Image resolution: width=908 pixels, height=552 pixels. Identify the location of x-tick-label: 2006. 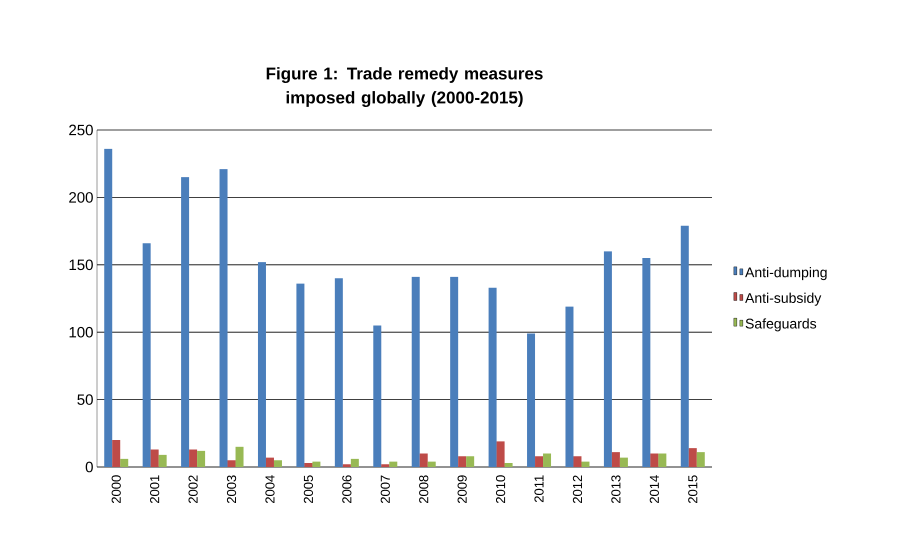
(347, 489).